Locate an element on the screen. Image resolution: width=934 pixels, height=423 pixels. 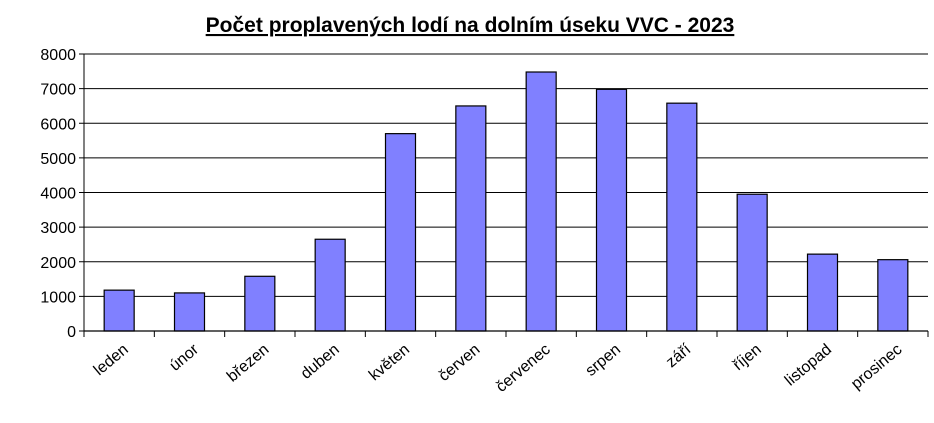
x-tick-label: duben is located at coordinates (320, 362).